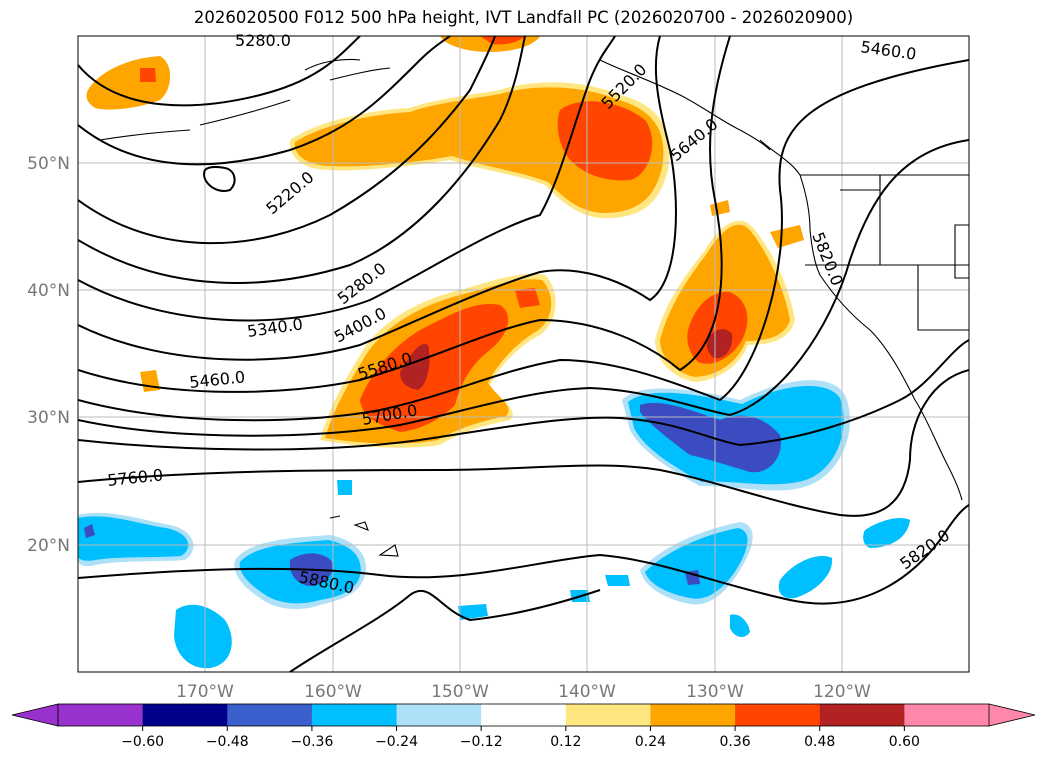 This screenshot has width=1047, height=765. I want to click on colorbar-tick-label: 0.24, so click(650, 742).